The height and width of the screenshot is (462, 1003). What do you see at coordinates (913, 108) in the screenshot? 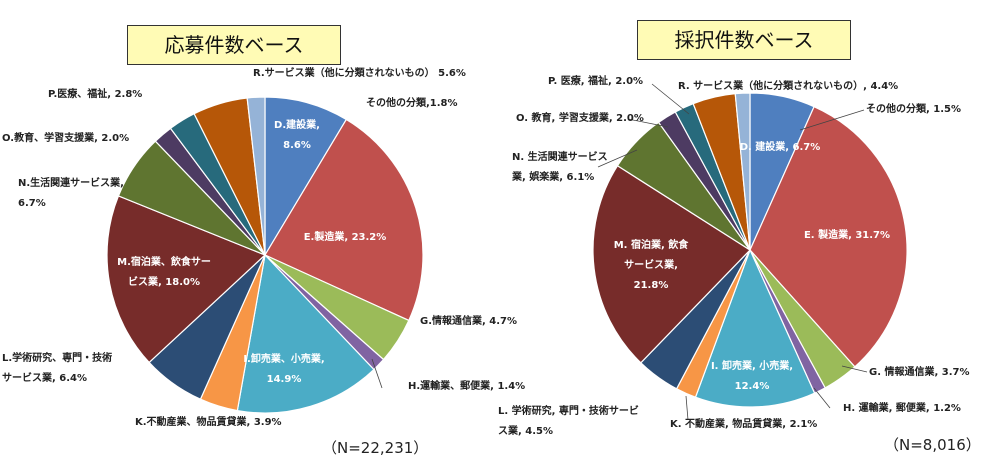
I see `chart2-label-12-0: その他の分類, 1.5%` at bounding box center [913, 108].